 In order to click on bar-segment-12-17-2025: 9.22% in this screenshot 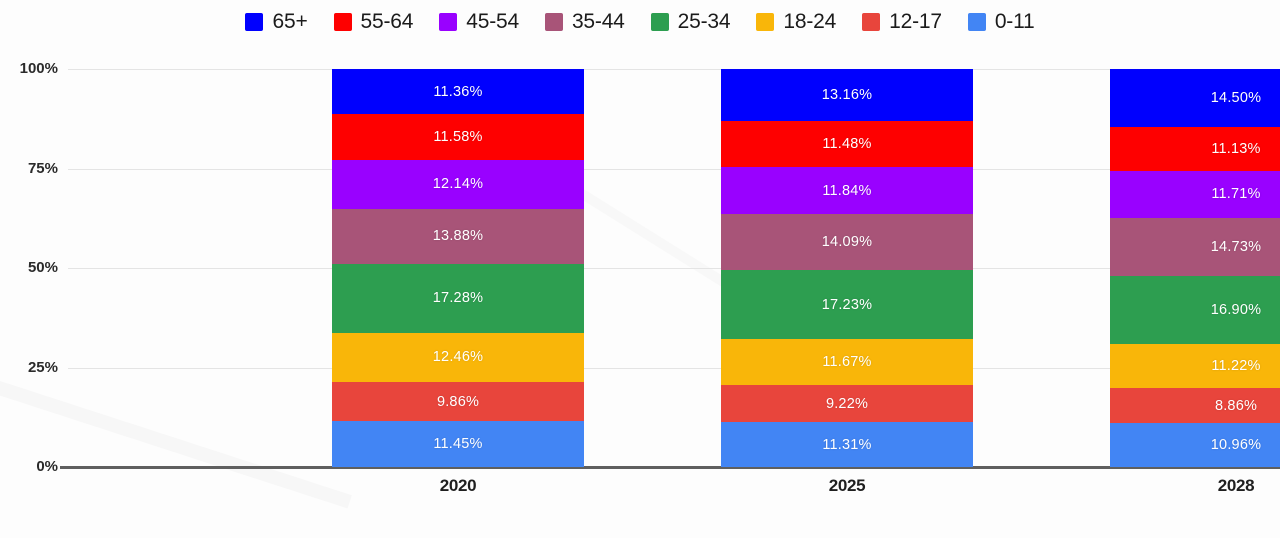, I will do `click(847, 403)`.